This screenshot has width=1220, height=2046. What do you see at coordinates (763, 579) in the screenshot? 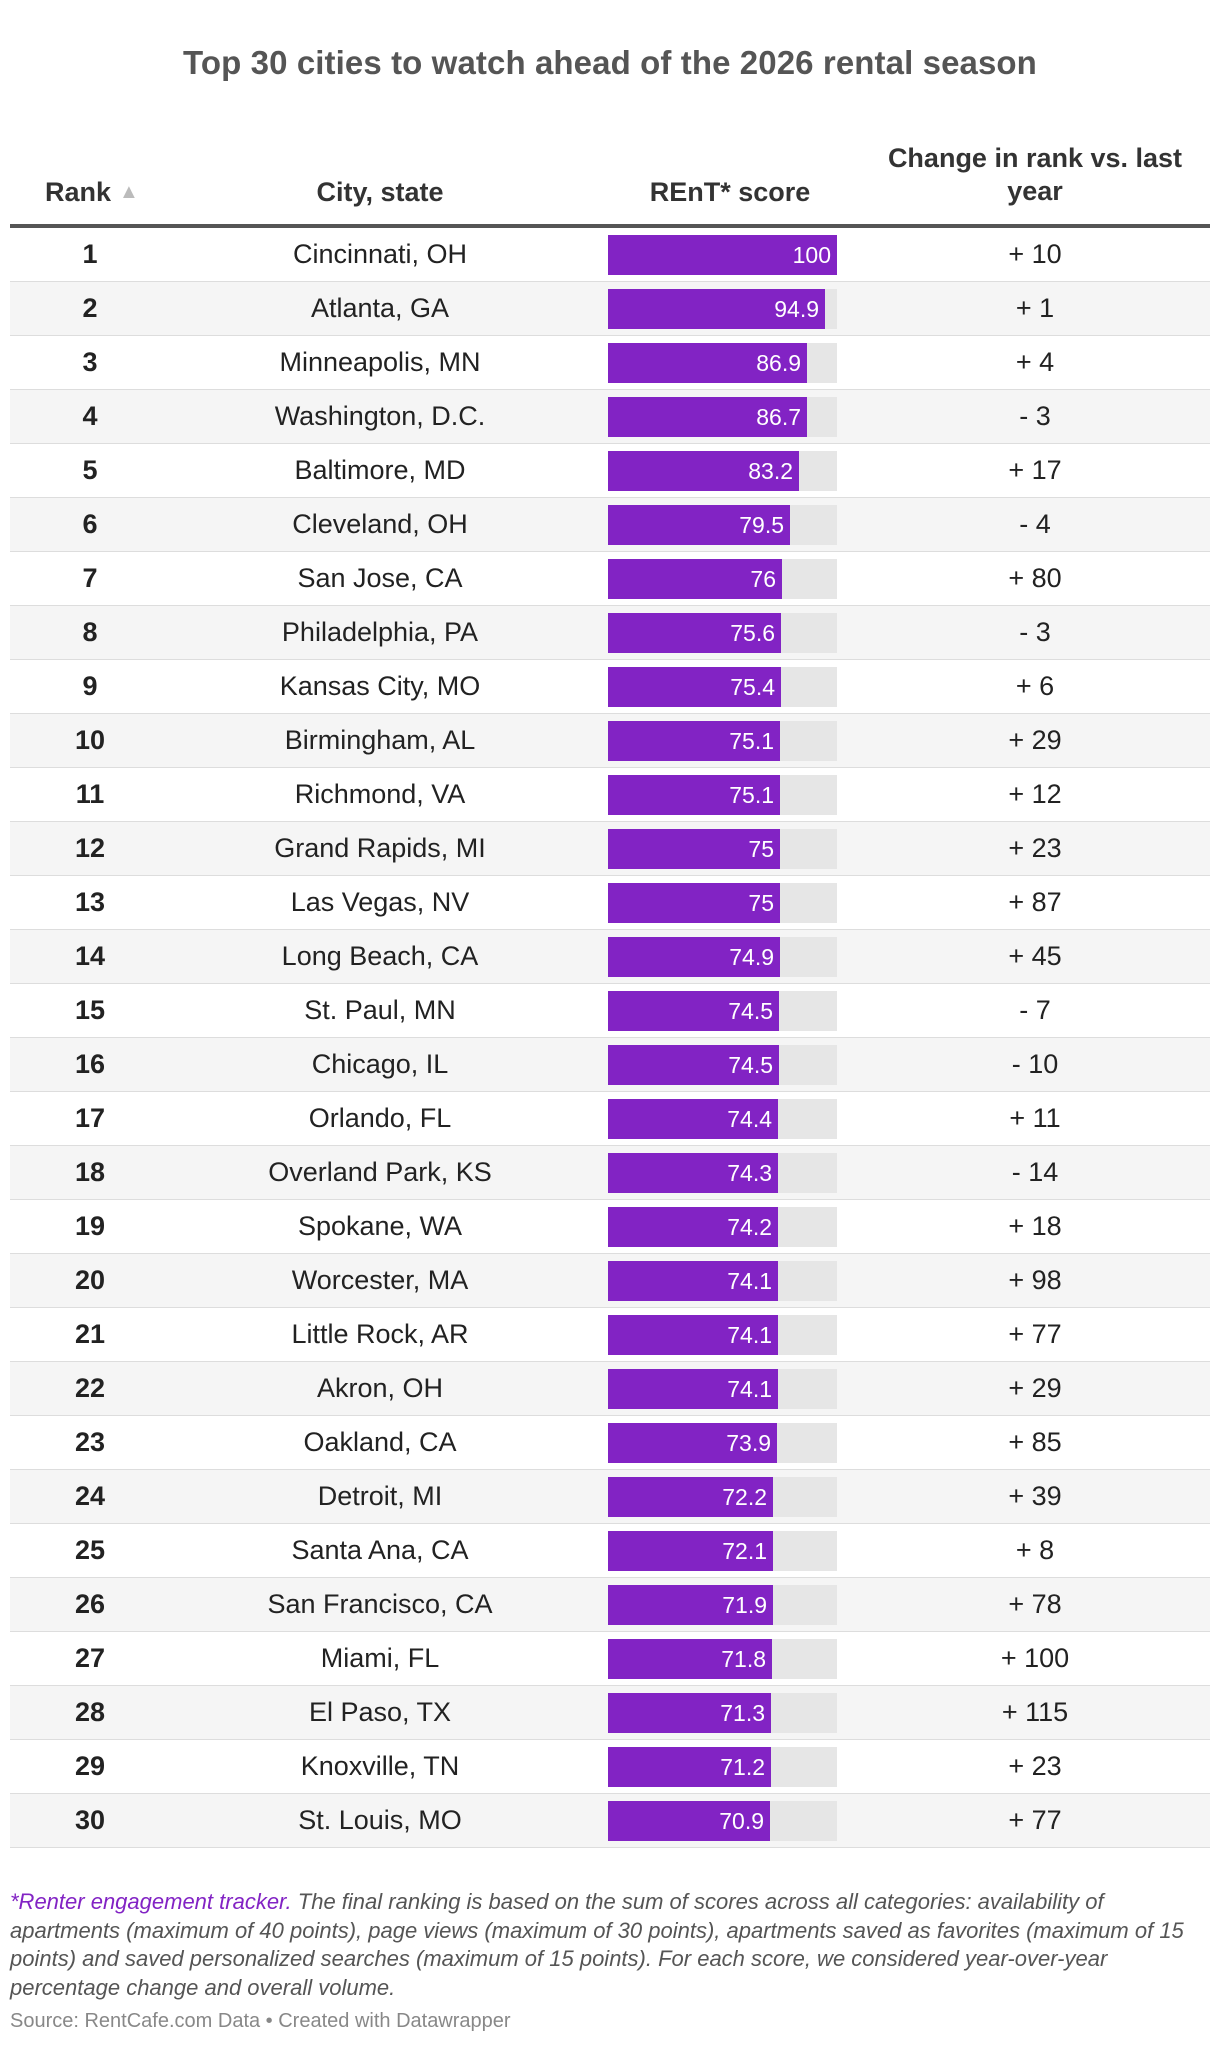
I see `score-label: 76` at bounding box center [763, 579].